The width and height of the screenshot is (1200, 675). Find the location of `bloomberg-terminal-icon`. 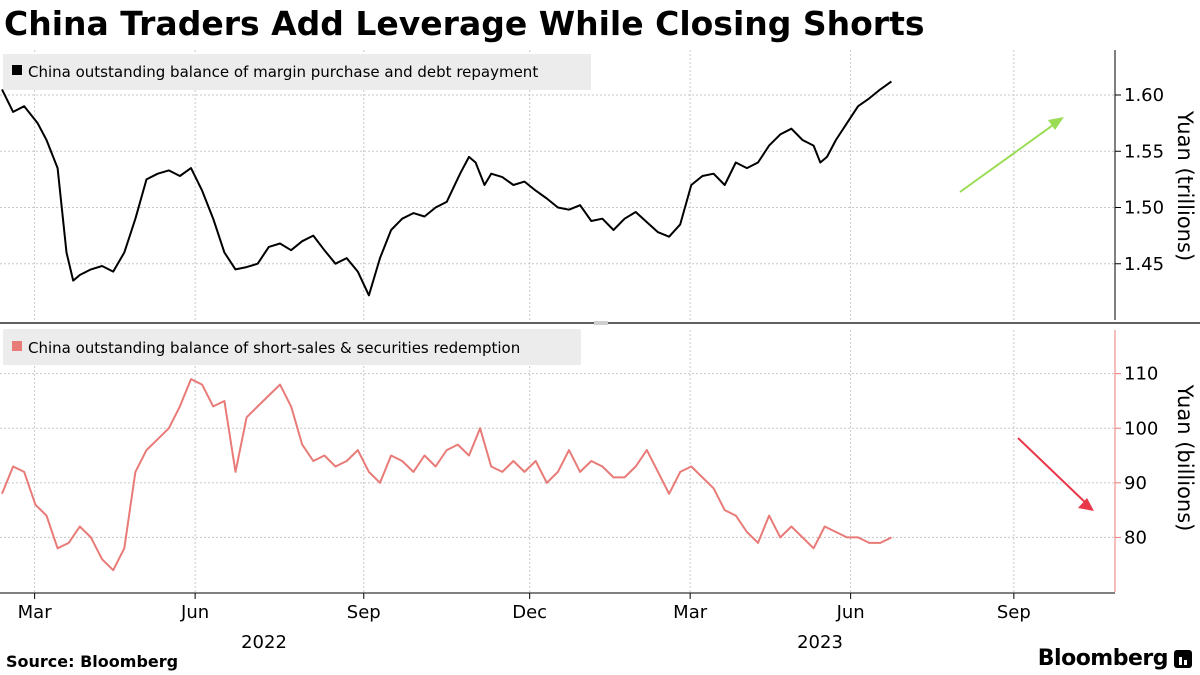

bloomberg-terminal-icon is located at coordinates (1183, 658).